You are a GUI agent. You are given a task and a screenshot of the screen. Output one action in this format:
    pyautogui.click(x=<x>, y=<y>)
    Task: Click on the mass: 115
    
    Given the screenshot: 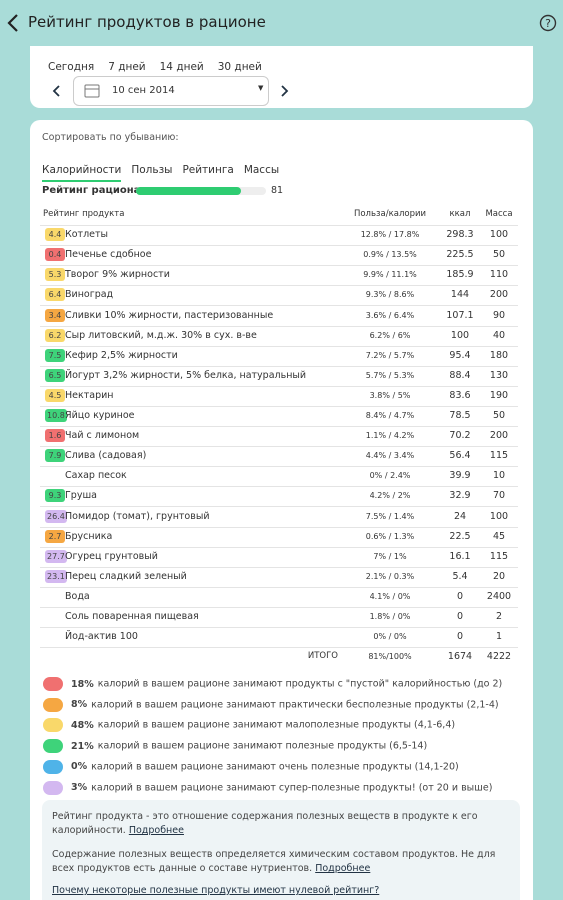 What is the action you would take?
    pyautogui.click(x=499, y=456)
    